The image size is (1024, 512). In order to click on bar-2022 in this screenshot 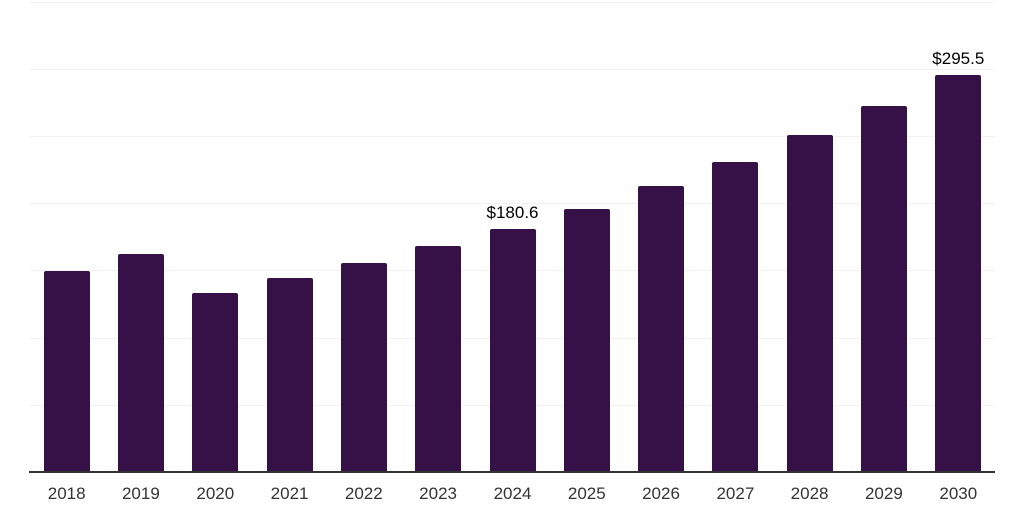, I will do `click(363, 367)`.